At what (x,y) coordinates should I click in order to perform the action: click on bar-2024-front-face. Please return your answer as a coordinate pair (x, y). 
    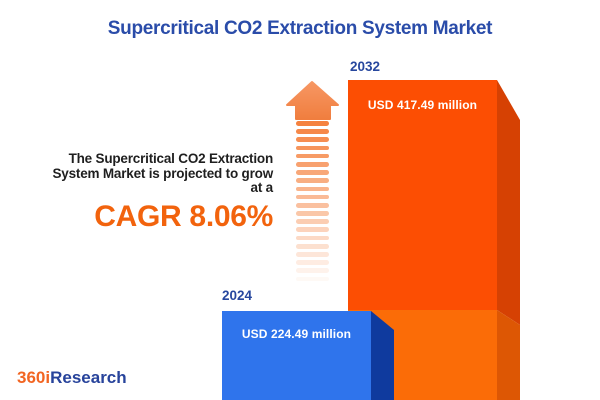
    Looking at the image, I should click on (296, 355).